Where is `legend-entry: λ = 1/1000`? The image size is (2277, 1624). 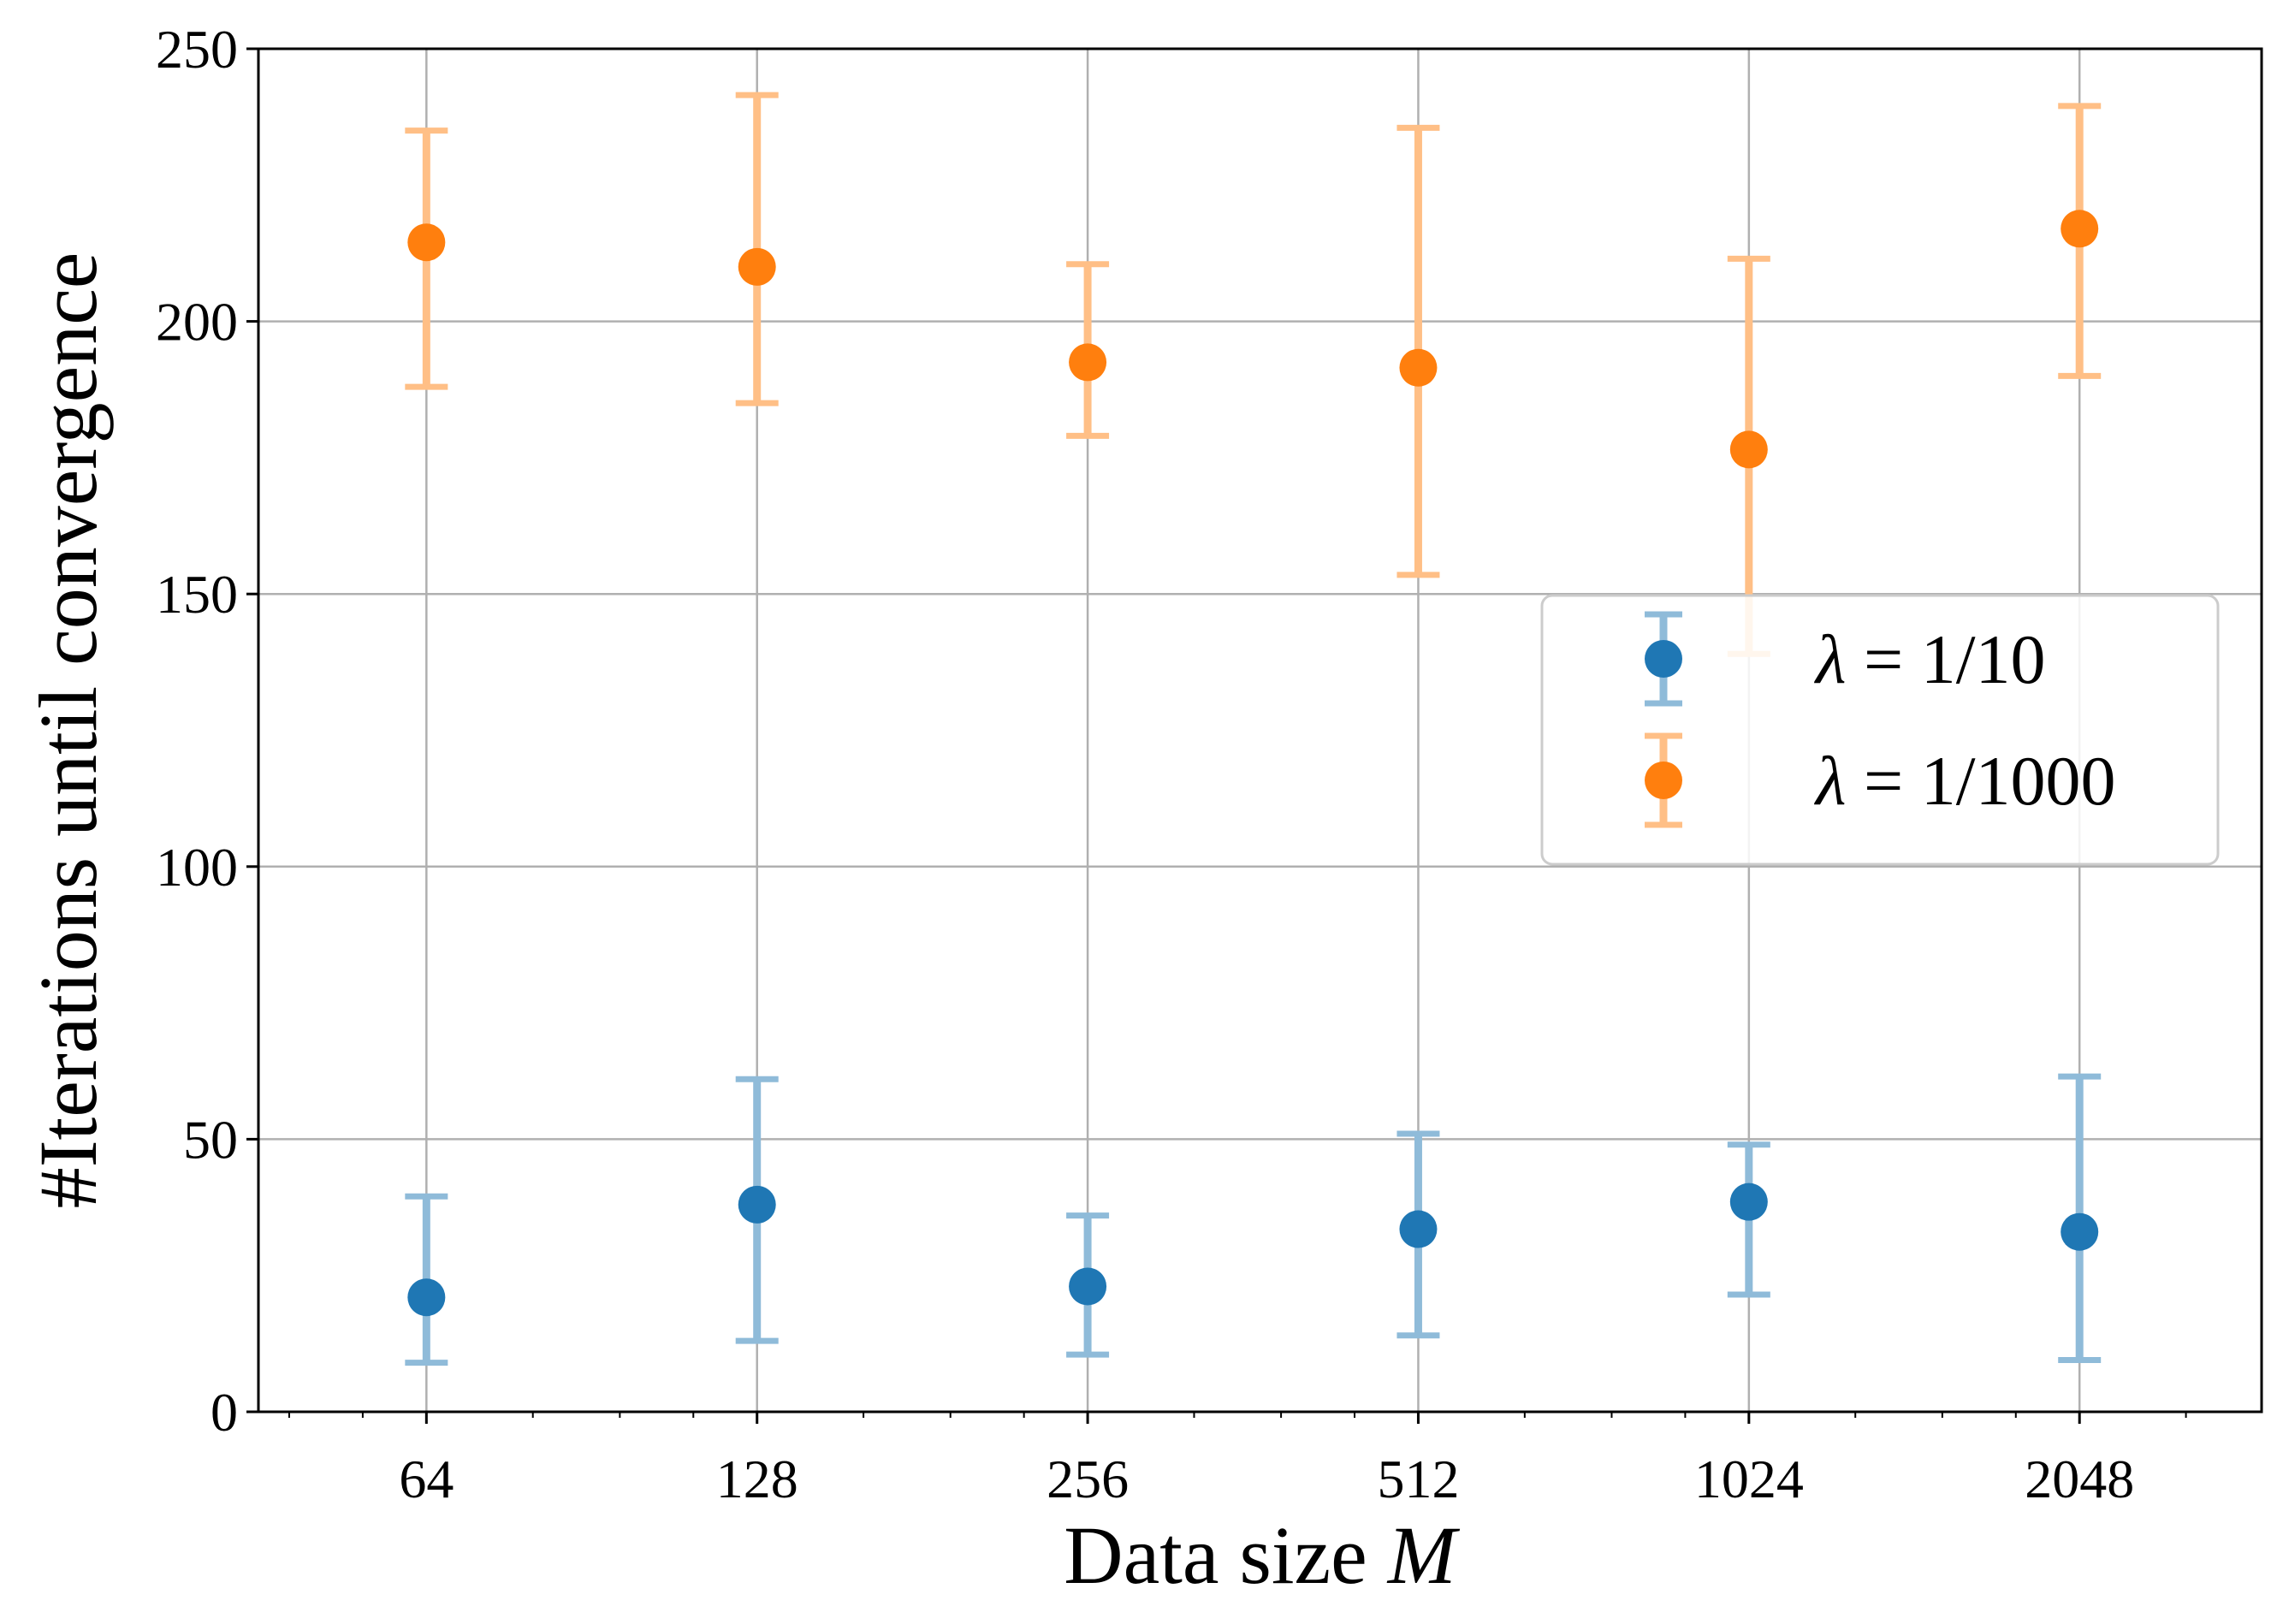
legend-entry: λ = 1/1000 is located at coordinates (1880, 780).